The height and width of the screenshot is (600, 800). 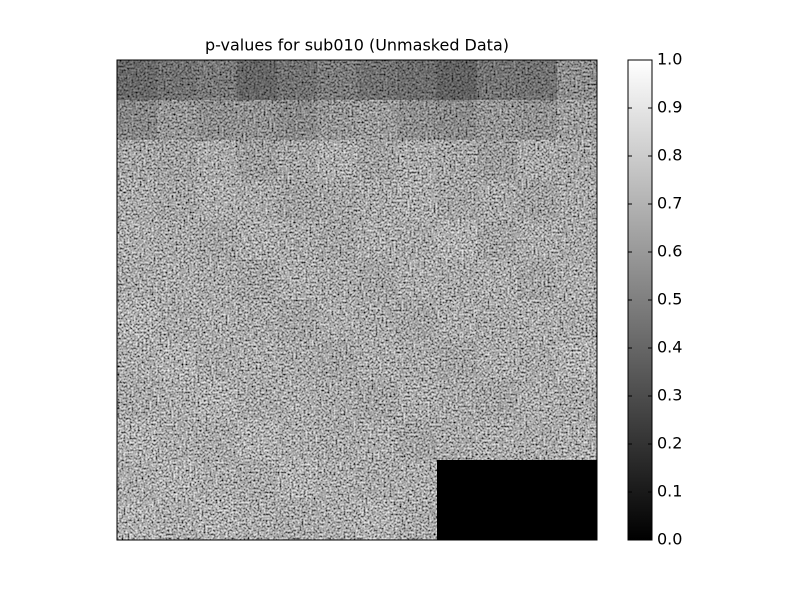 What do you see at coordinates (669, 251) in the screenshot?
I see `colorbar-tick-label: 0.6` at bounding box center [669, 251].